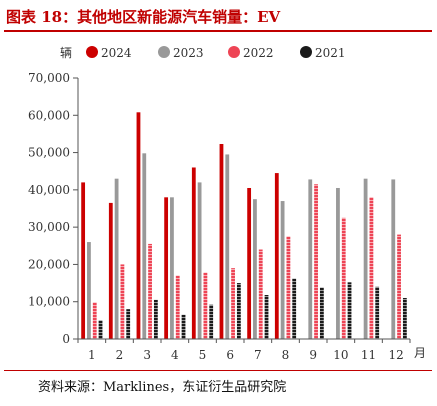  I want to click on y-unit-label: 辆, so click(66, 53).